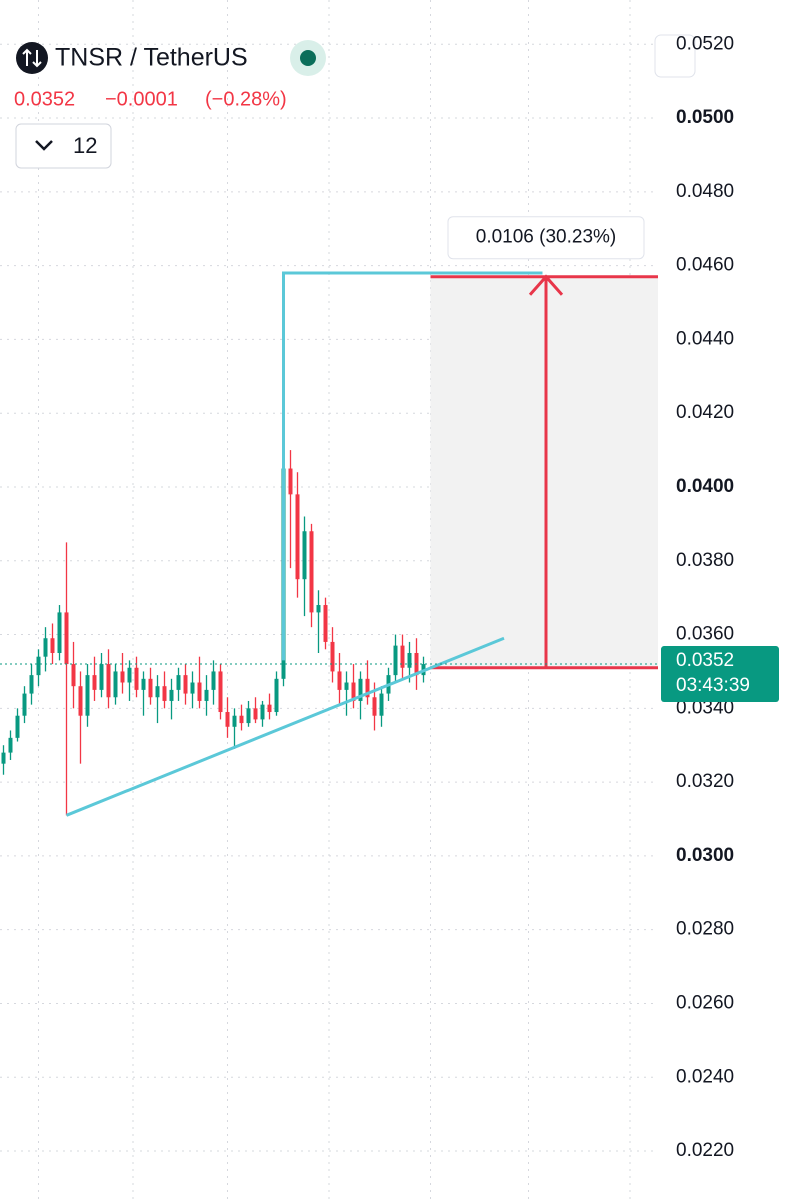 The image size is (788, 1199). I want to click on y-tick-label: 0.0220, so click(705, 1150).